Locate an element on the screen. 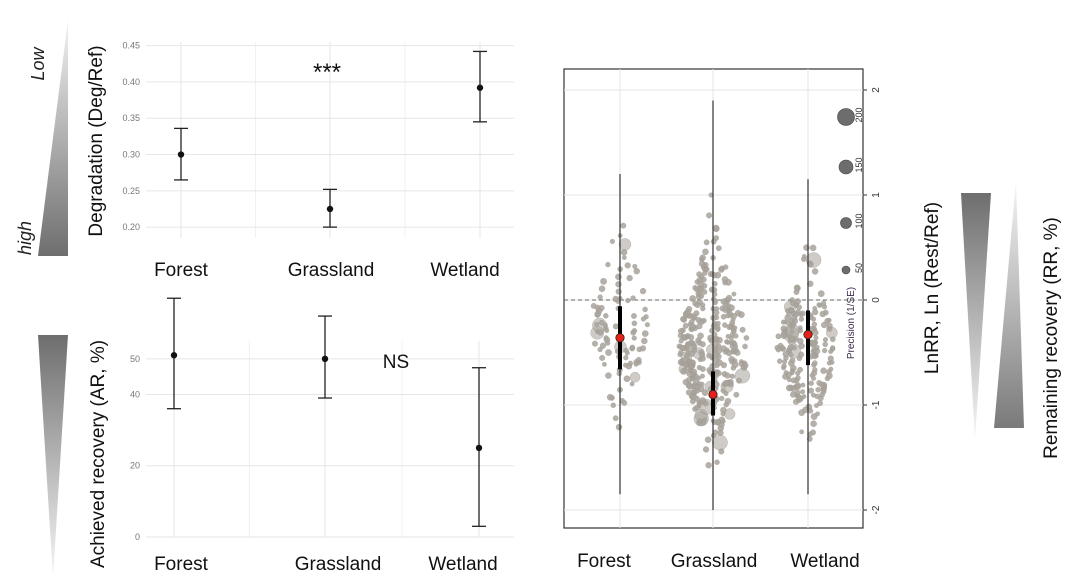  ylabel-degradation: Degradation (Deg/Ref) is located at coordinates (96, 140).